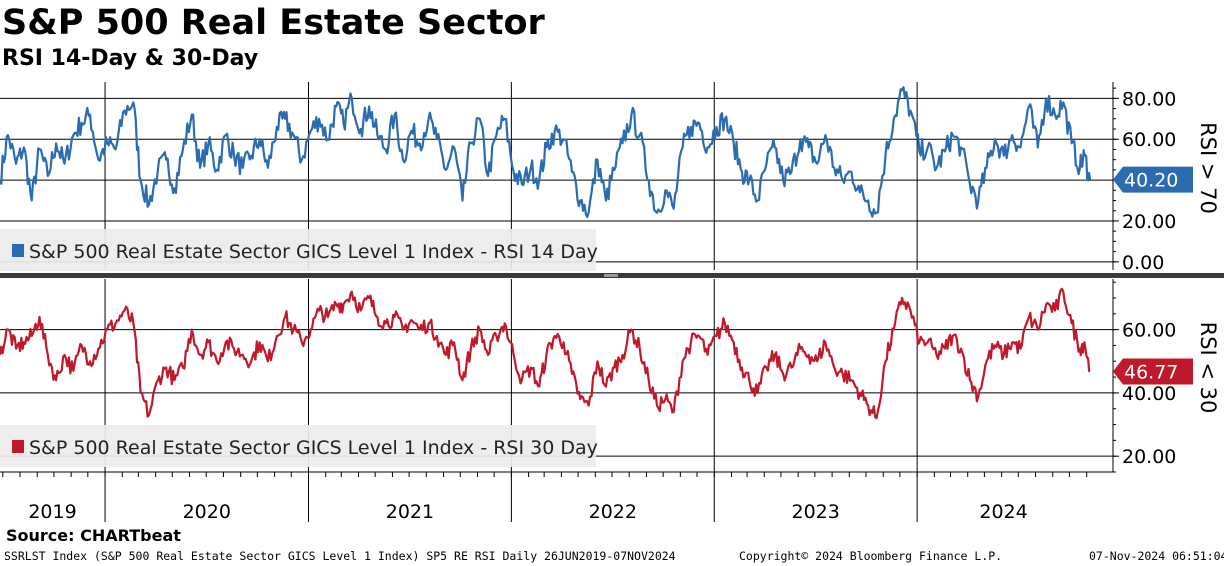 This screenshot has width=1224, height=566. What do you see at coordinates (871, 556) in the screenshot?
I see `footer-copyright: Copyright© 2024 Bloomberg Finance L.P.` at bounding box center [871, 556].